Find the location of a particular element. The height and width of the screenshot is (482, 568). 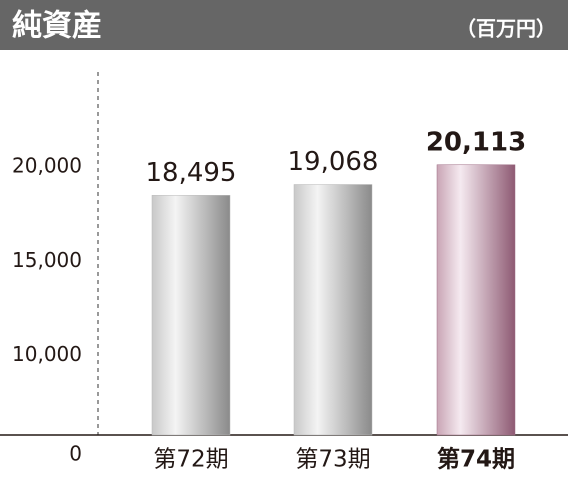

value-label: 18,495 is located at coordinates (191, 173).